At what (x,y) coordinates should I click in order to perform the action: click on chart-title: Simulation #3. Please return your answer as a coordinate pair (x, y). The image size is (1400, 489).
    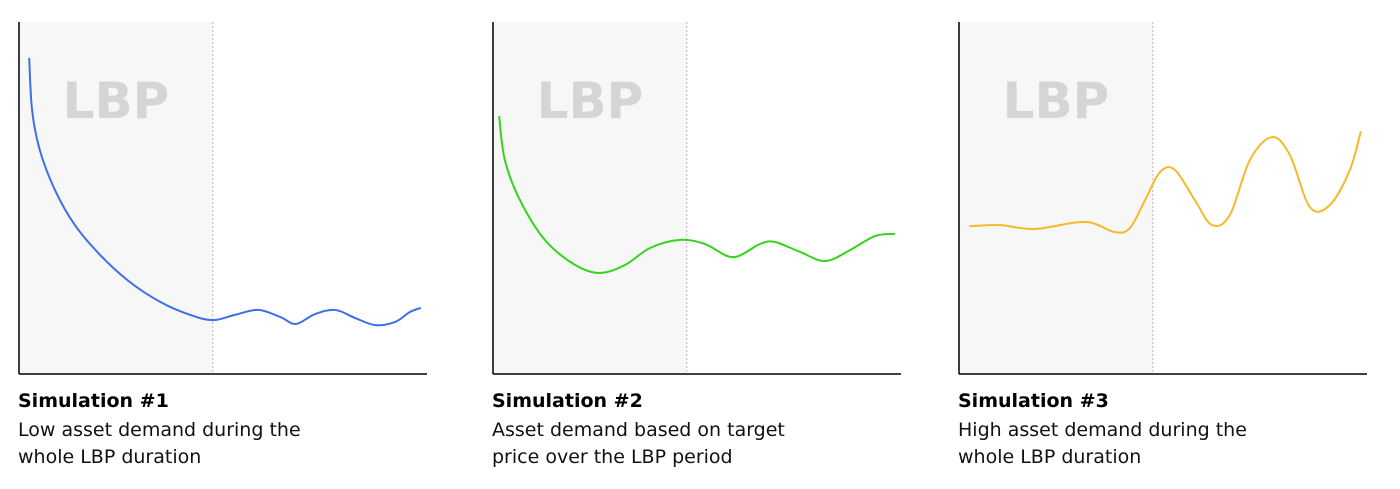
    Looking at the image, I should click on (1033, 401).